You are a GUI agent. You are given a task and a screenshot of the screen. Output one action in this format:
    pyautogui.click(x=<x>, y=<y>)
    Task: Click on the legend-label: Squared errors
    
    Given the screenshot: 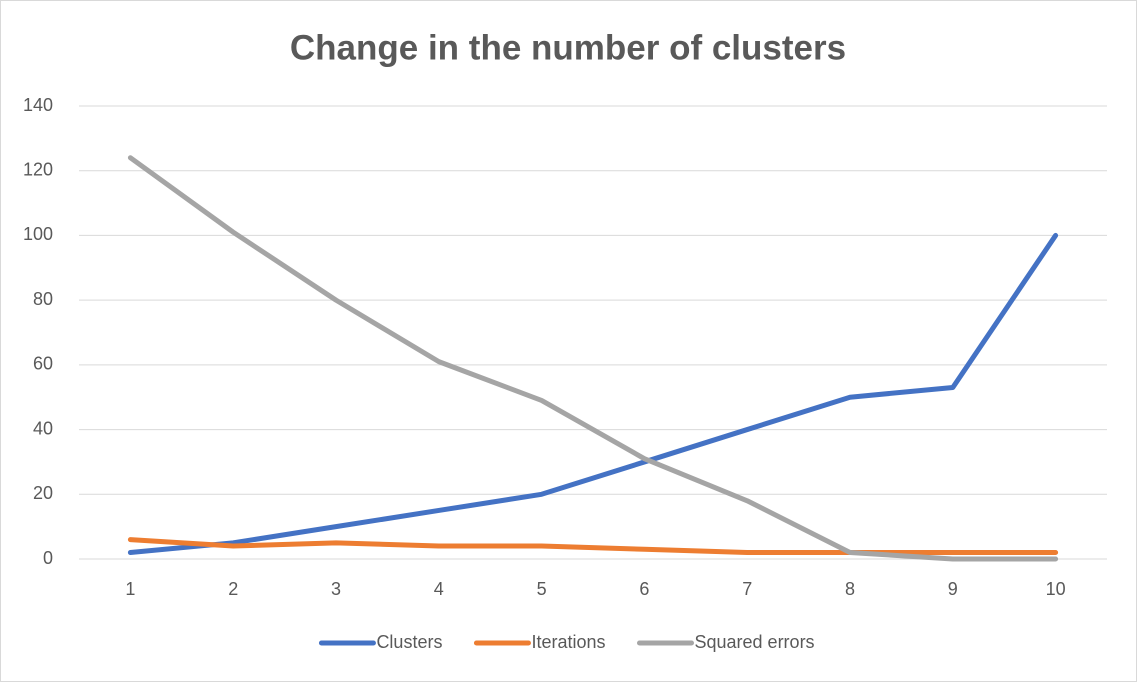 What is the action you would take?
    pyautogui.click(x=755, y=642)
    